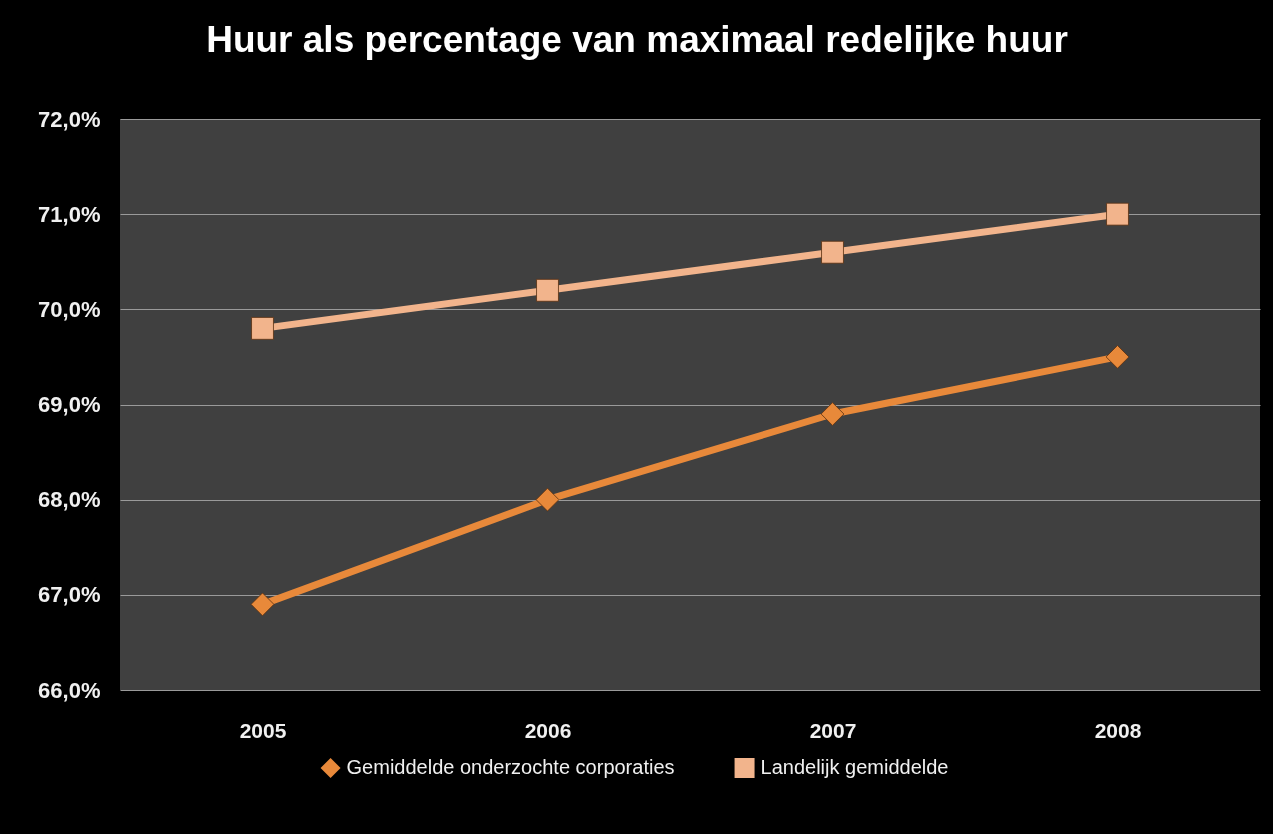 The image size is (1273, 834). What do you see at coordinates (69, 500) in the screenshot?
I see `y-tick-label: 68,0%` at bounding box center [69, 500].